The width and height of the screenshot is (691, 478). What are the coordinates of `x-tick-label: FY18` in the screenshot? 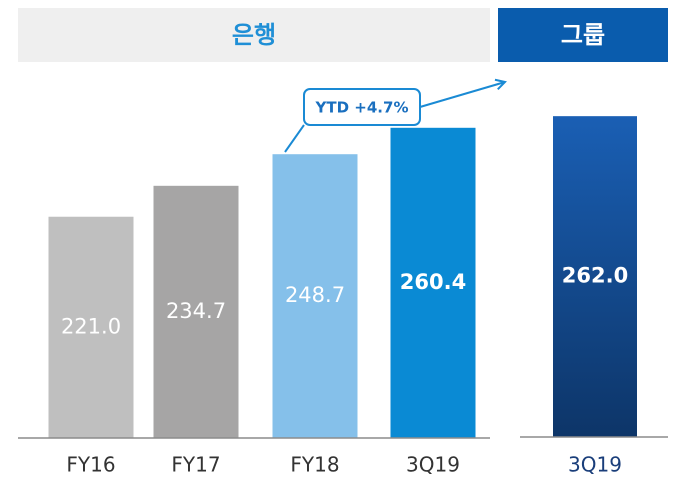 It's located at (314, 465).